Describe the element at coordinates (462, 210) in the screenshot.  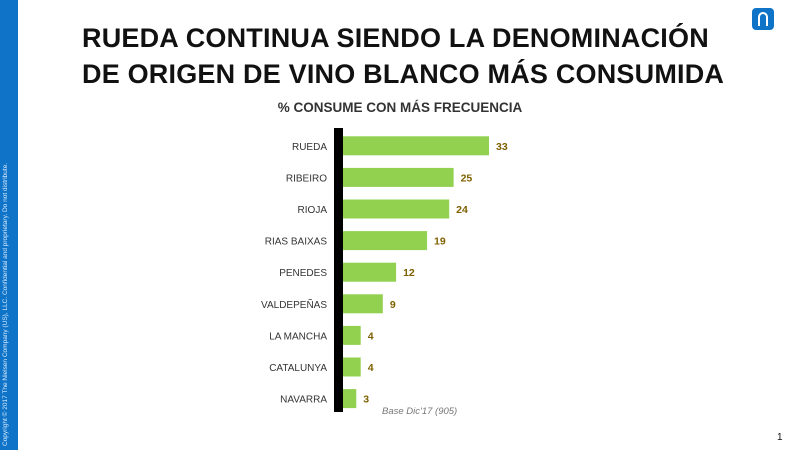
I see `value-label: 24` at that location.